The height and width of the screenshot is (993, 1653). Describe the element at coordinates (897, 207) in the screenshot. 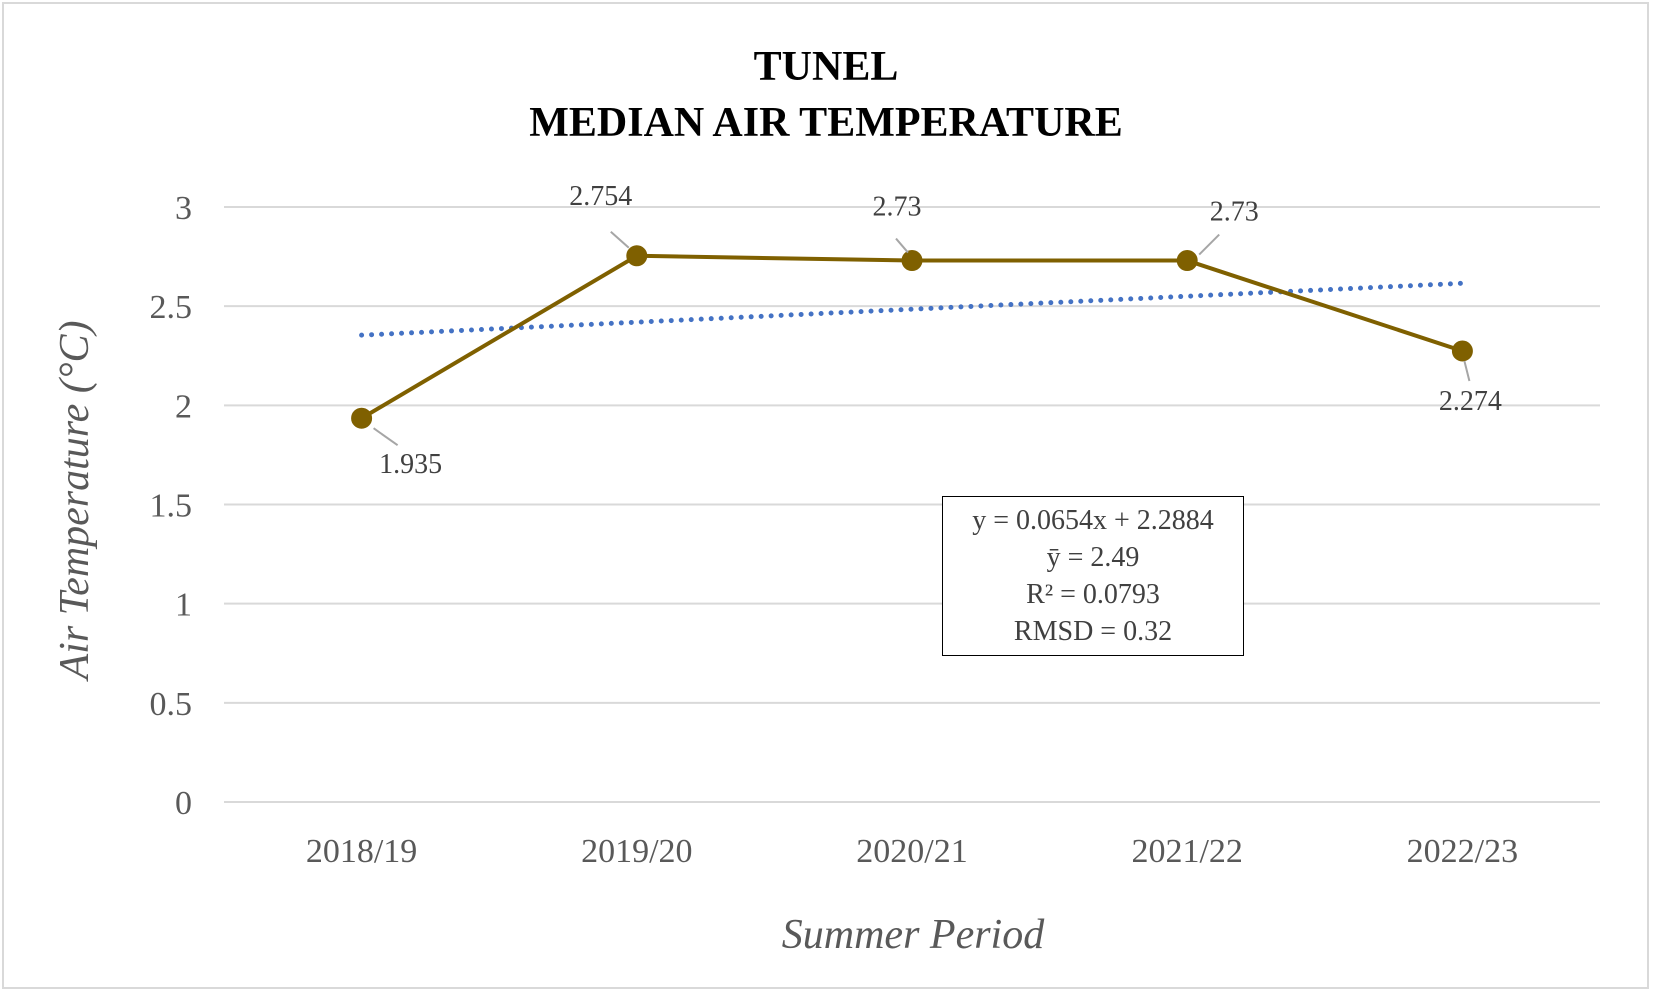

I see `data-label-2: 2.73` at that location.